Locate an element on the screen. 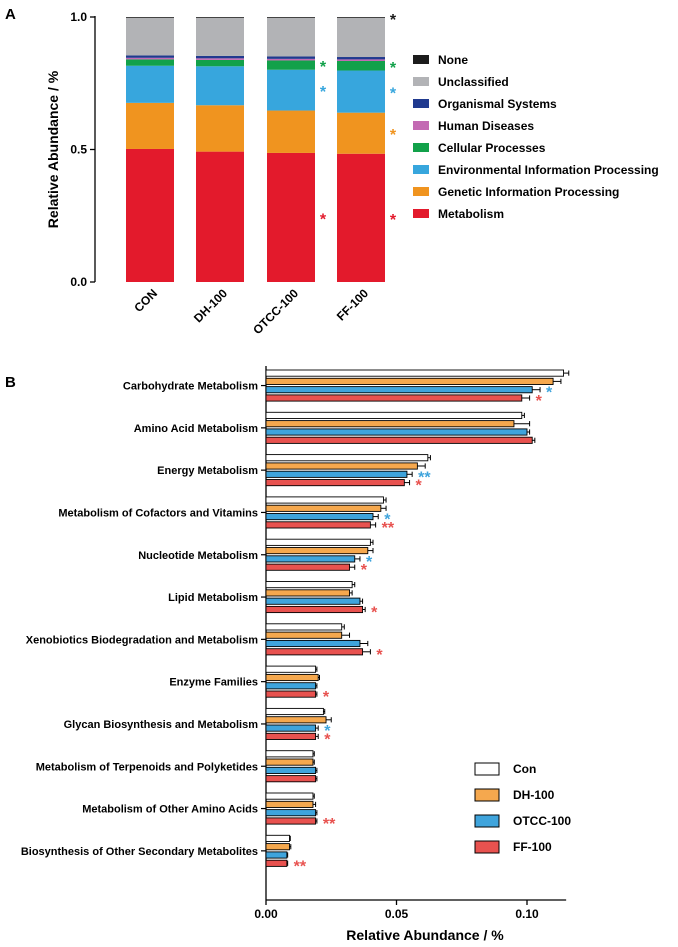 The width and height of the screenshot is (678, 947). bar-dh-100-genetic-information-processing is located at coordinates (220, 128).